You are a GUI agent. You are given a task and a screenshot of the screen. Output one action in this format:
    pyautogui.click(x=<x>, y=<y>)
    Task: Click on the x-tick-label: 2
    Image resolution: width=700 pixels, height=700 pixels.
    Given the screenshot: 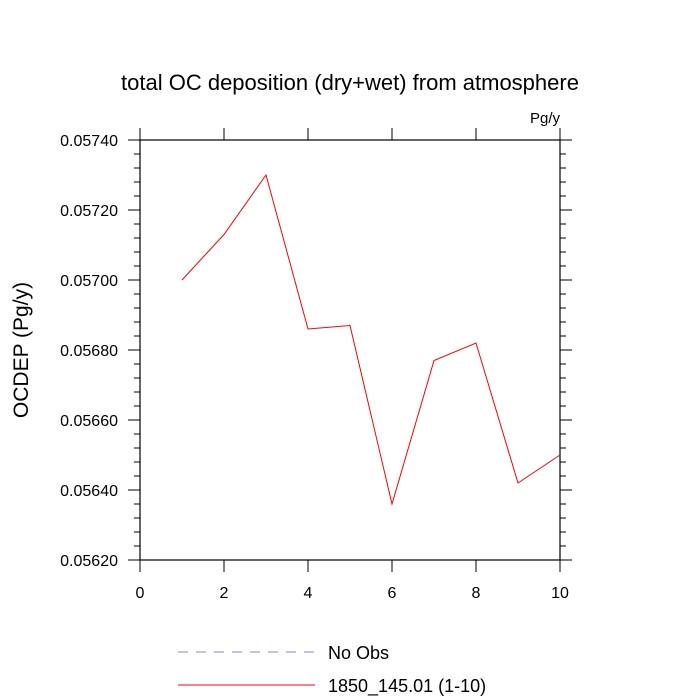 What is the action you would take?
    pyautogui.click(x=224, y=593)
    